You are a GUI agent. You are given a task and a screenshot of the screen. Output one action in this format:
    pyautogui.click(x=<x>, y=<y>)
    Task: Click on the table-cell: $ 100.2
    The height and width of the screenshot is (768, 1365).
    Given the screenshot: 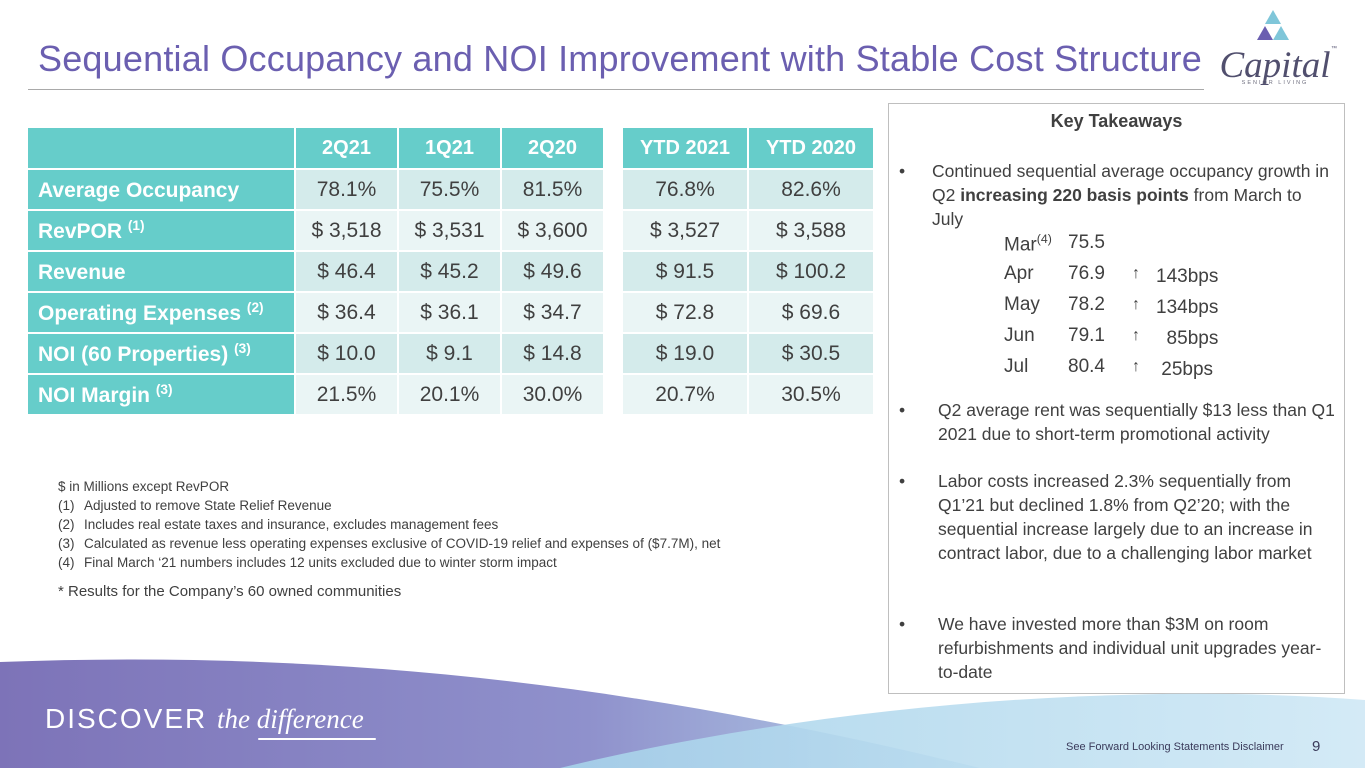 What is the action you would take?
    pyautogui.click(x=811, y=271)
    